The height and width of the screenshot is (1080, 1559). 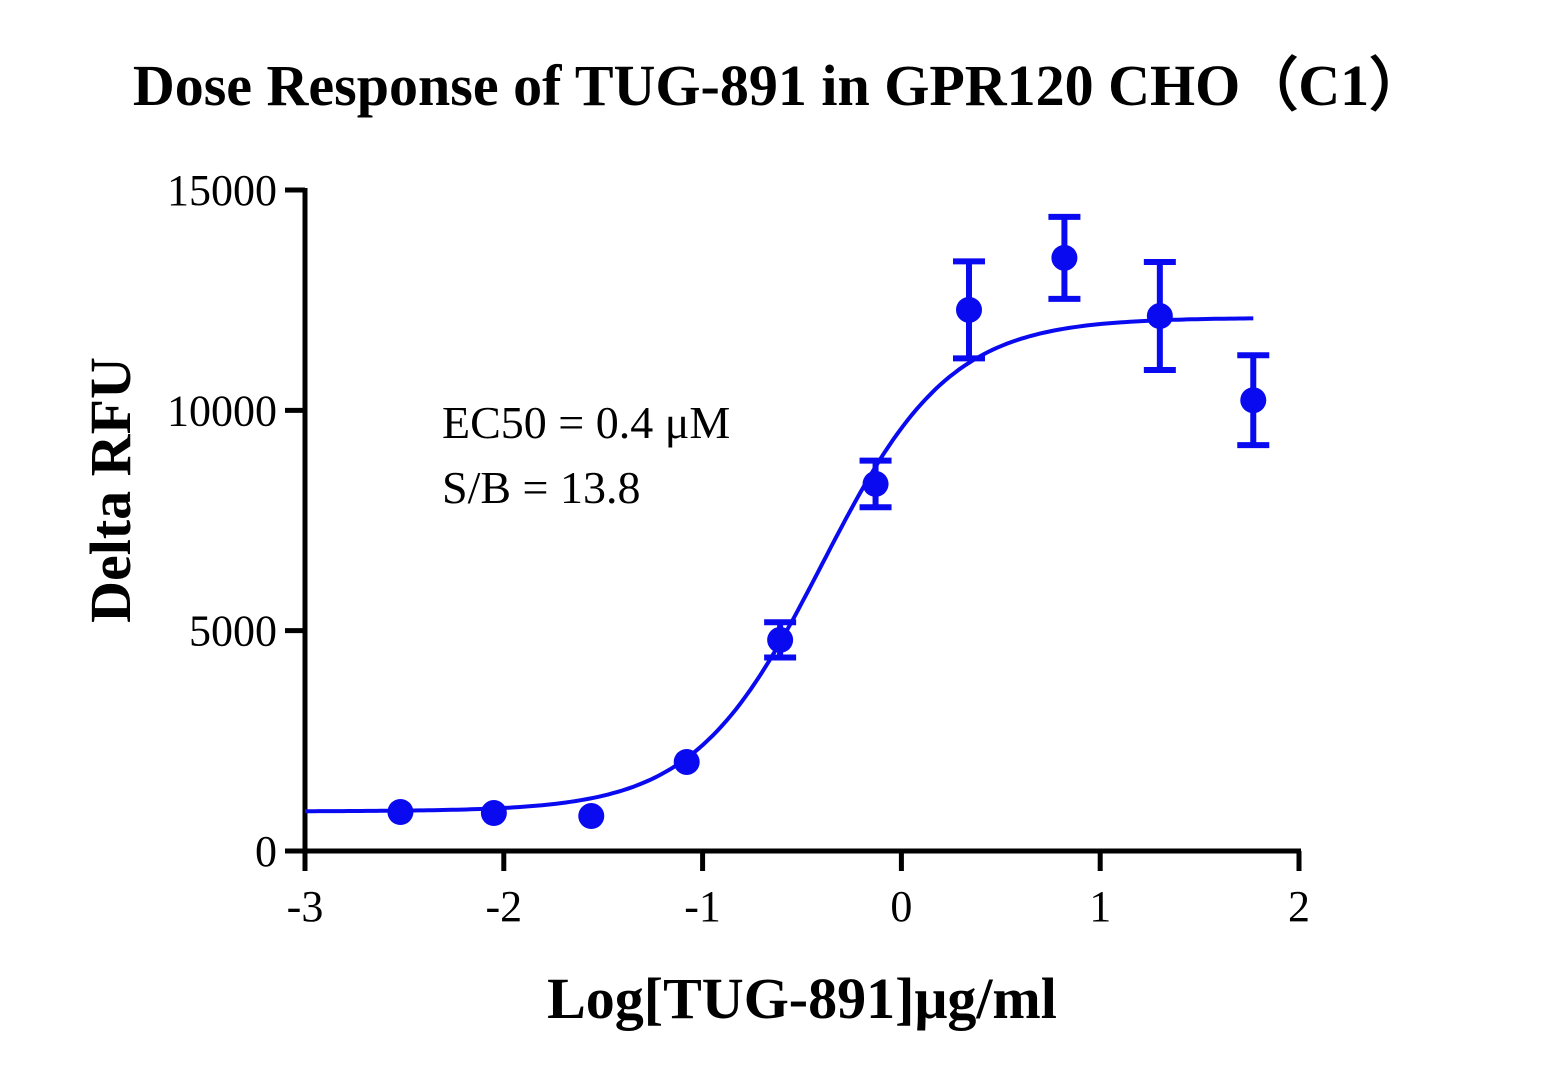 What do you see at coordinates (541, 487) in the screenshot?
I see `sb-annotation: S/B = 13.8` at bounding box center [541, 487].